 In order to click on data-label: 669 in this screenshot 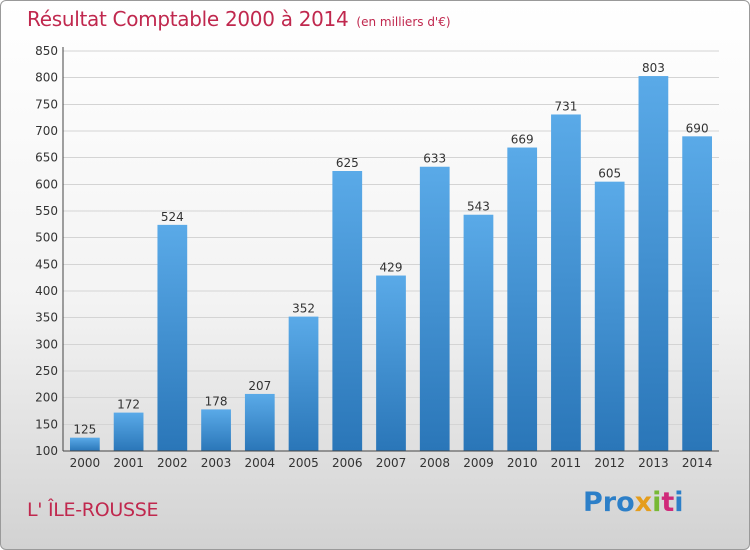, I will do `click(522, 140)`.